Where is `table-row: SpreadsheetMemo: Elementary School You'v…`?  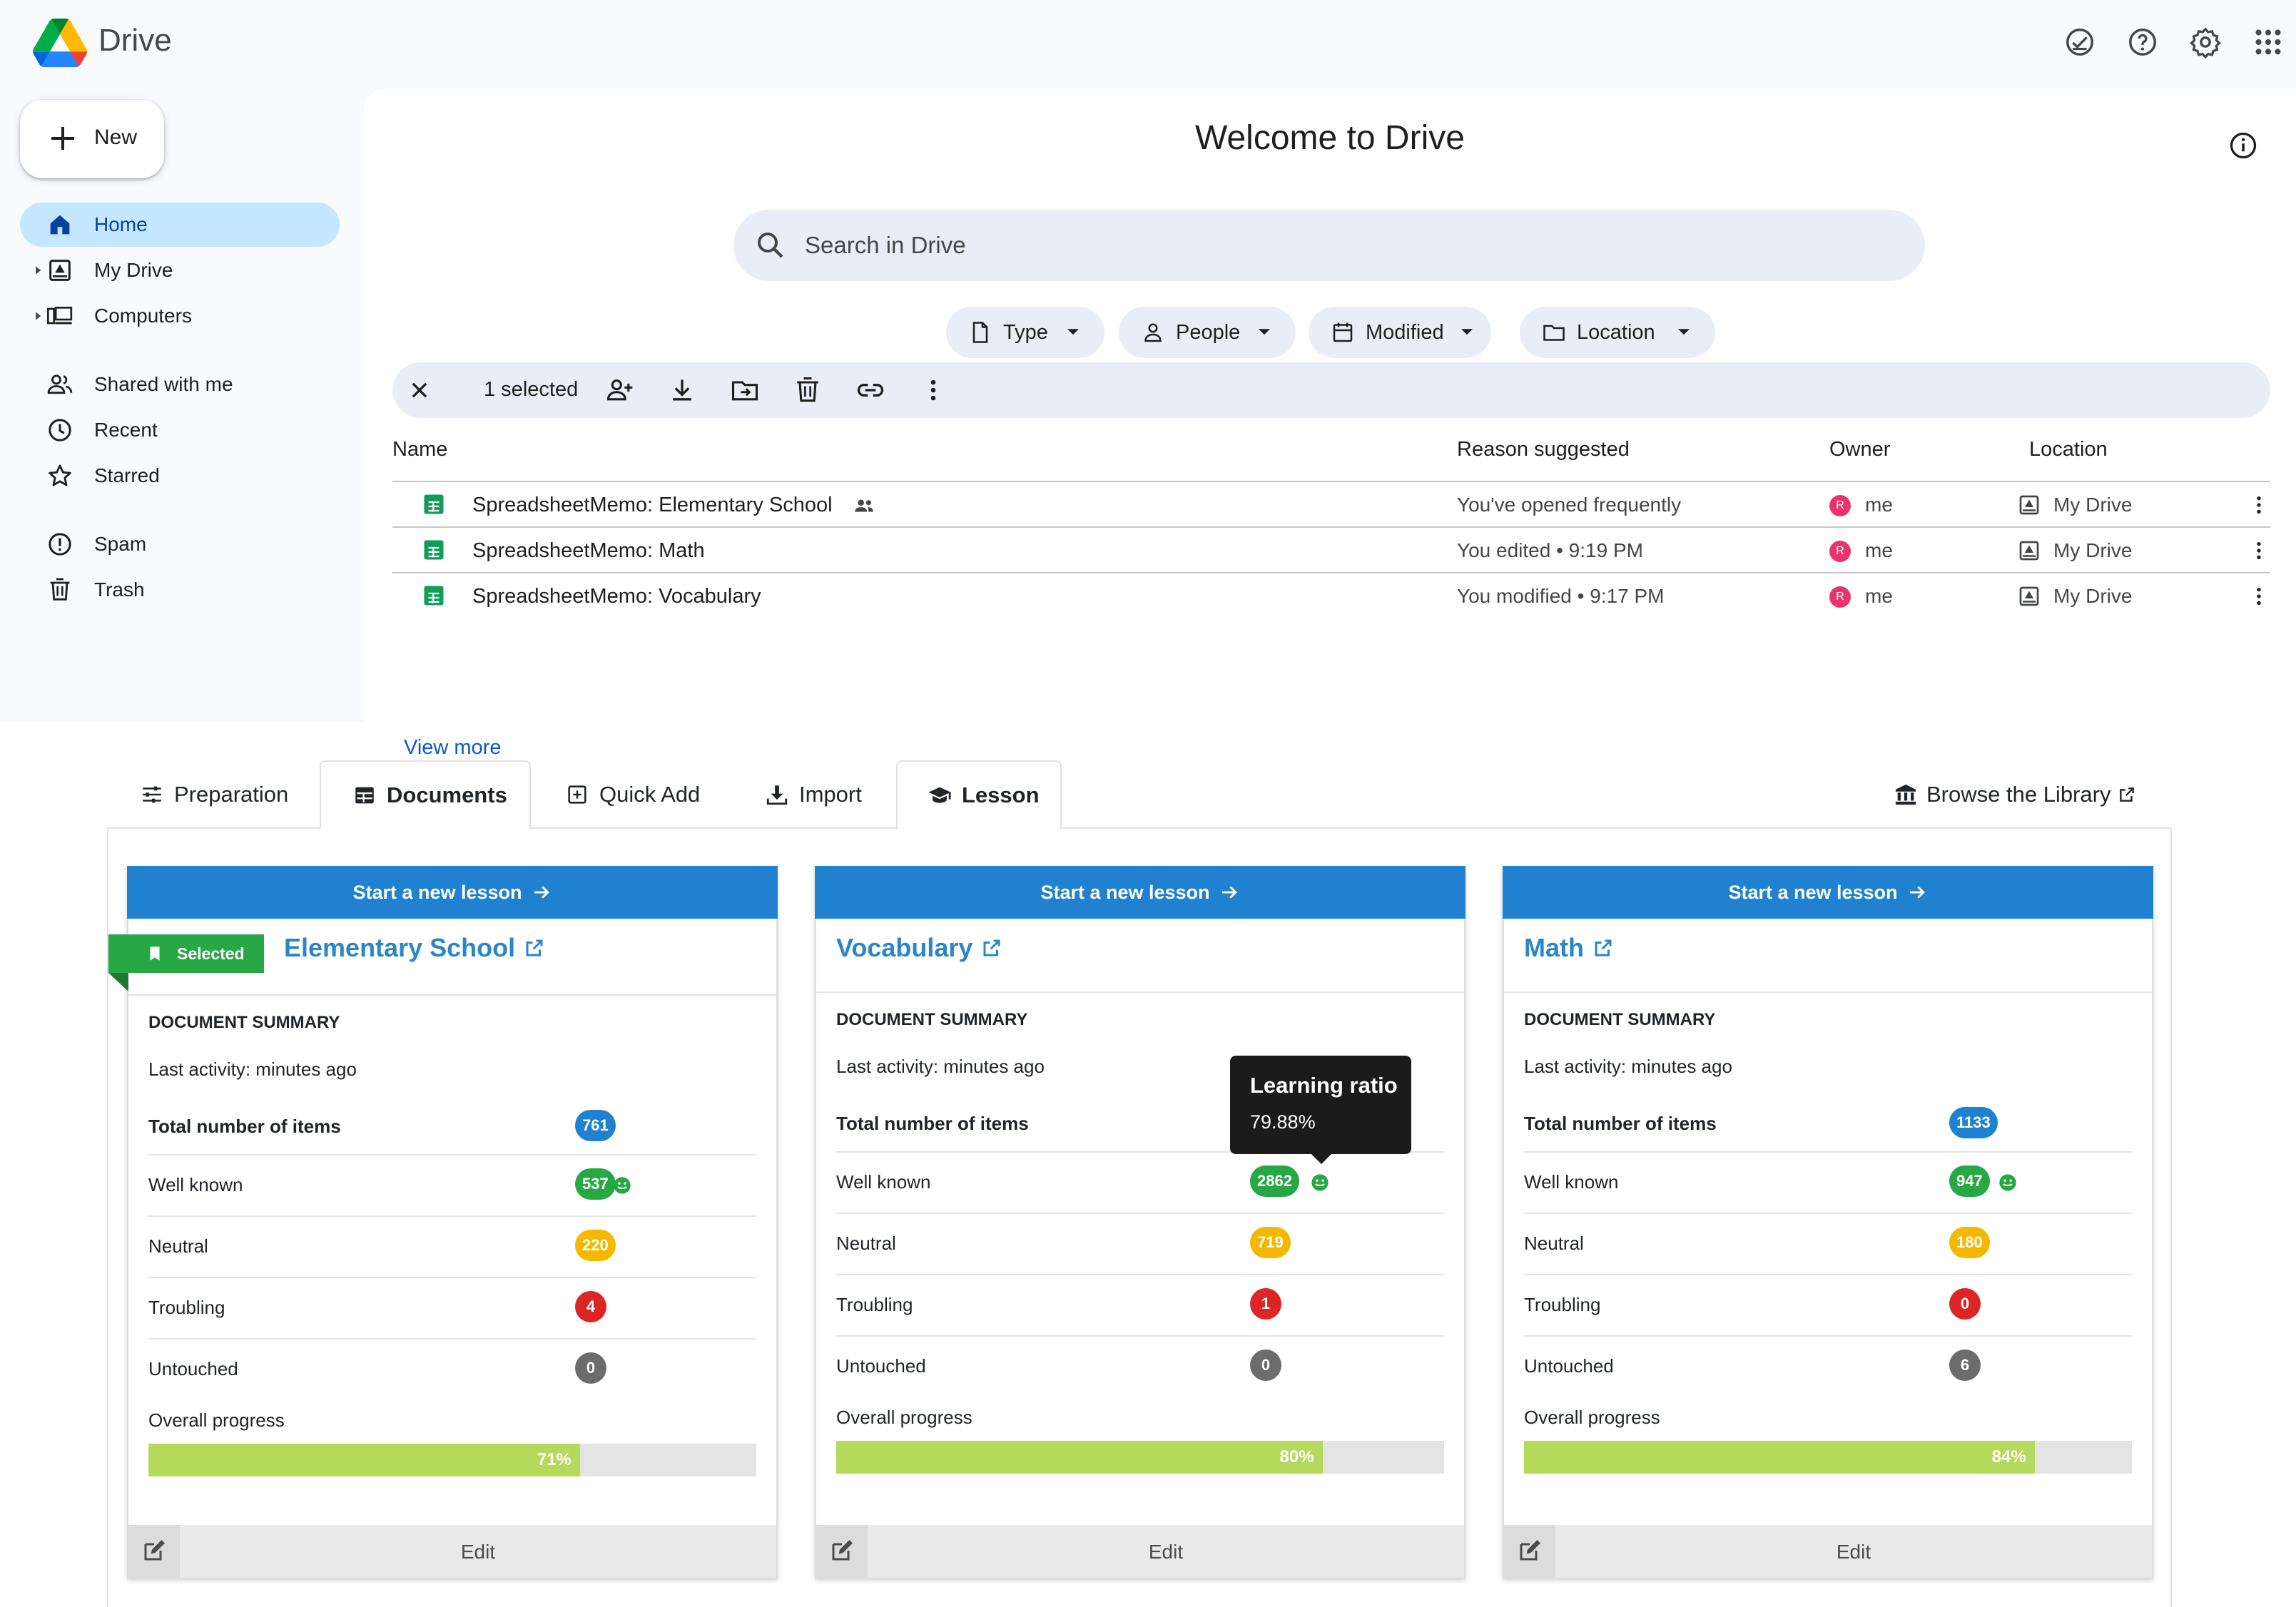 table-row: SpreadsheetMemo: Elementary School You'v… is located at coordinates (1331, 503).